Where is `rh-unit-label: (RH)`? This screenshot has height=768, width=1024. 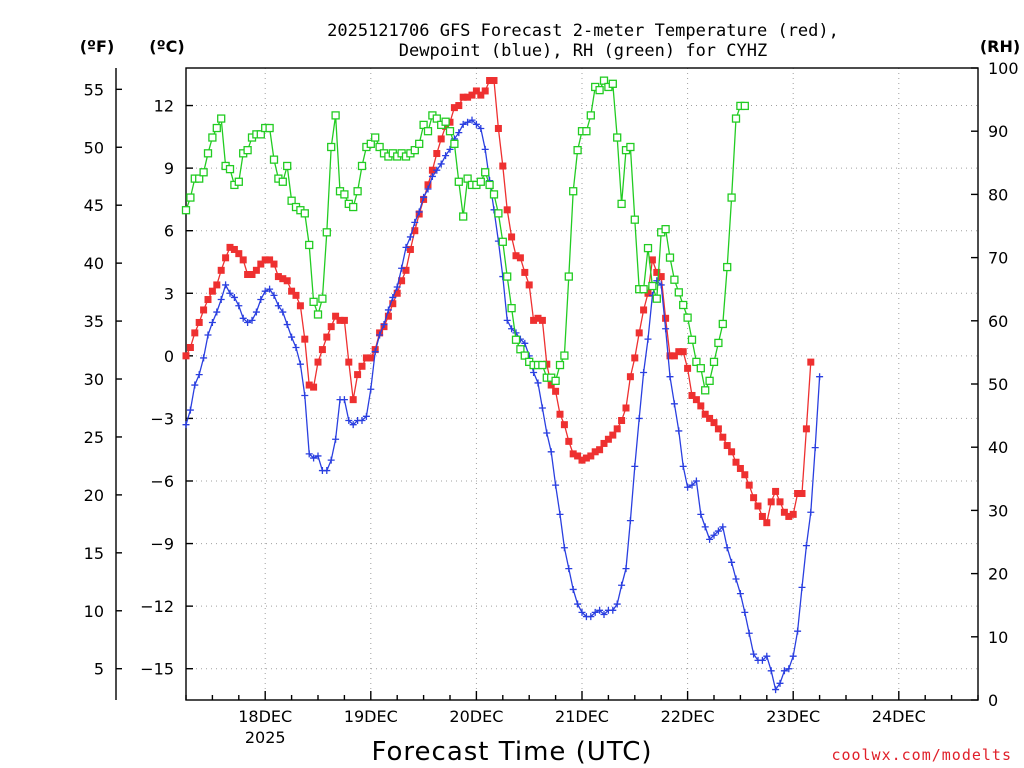
rh-unit-label: (RH) is located at coordinates (1000, 46).